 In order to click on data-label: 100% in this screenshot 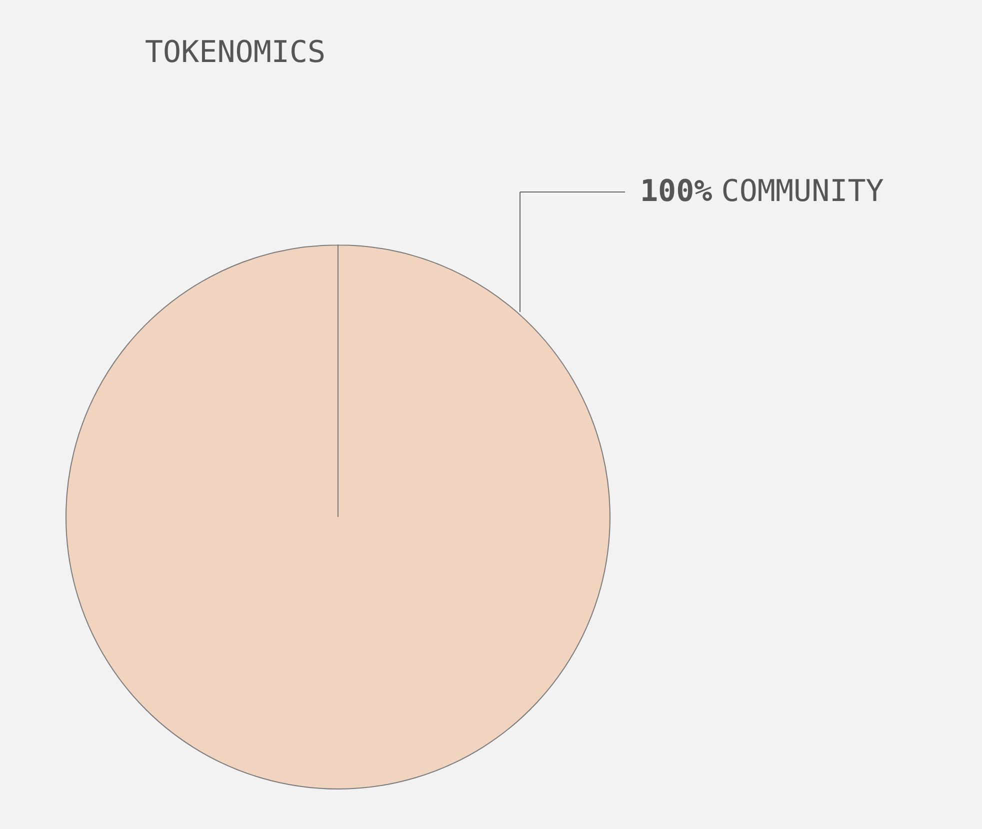, I will do `click(676, 191)`.